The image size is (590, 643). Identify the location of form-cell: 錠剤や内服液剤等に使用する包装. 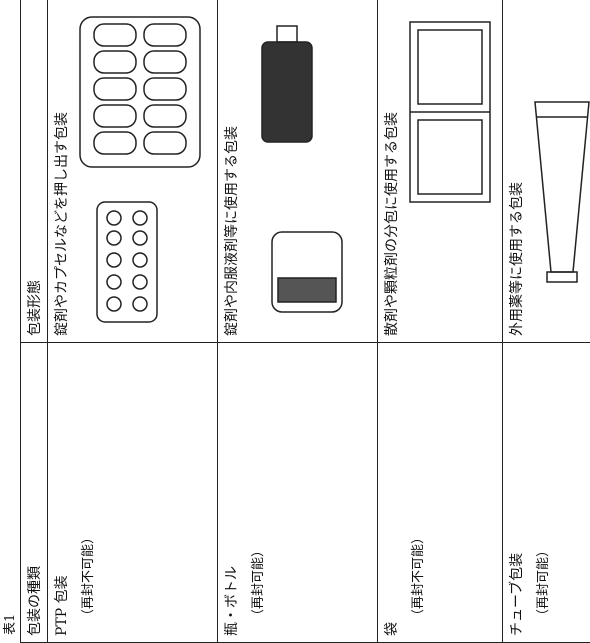
(297, 171).